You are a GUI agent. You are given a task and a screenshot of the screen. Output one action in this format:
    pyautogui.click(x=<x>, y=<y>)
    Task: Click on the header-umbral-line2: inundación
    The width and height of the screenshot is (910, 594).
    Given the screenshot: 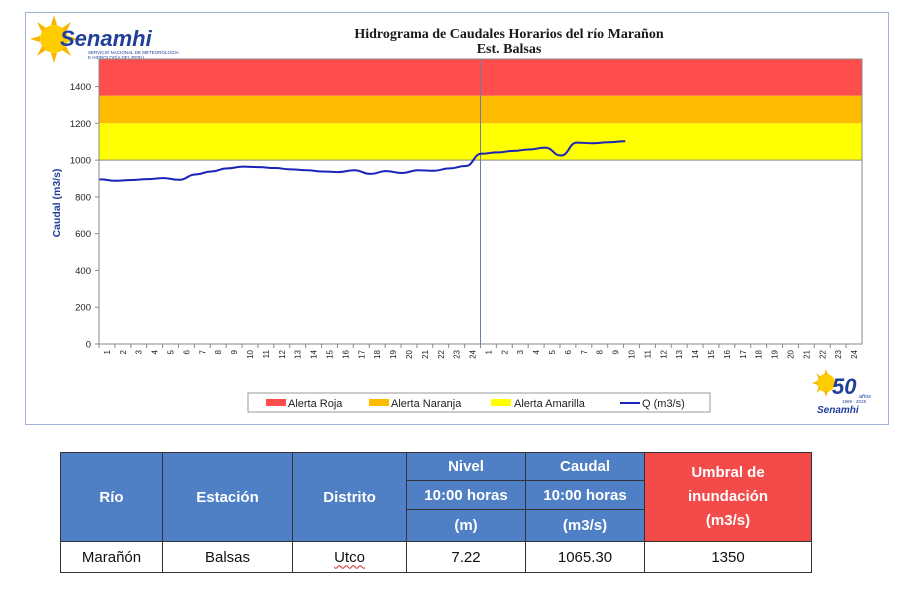 What is the action you would take?
    pyautogui.click(x=728, y=496)
    